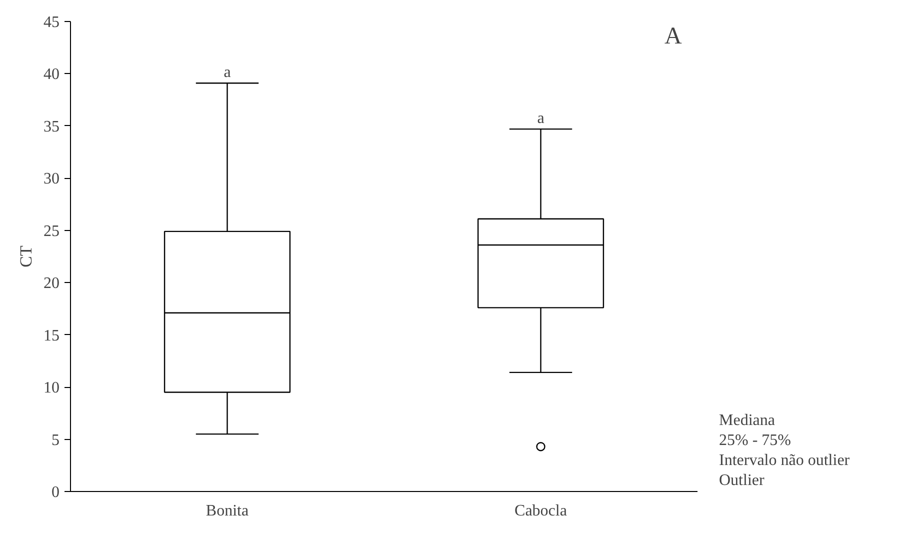  Describe the element at coordinates (52, 127) in the screenshot. I see `y-tick-label: 35` at that location.